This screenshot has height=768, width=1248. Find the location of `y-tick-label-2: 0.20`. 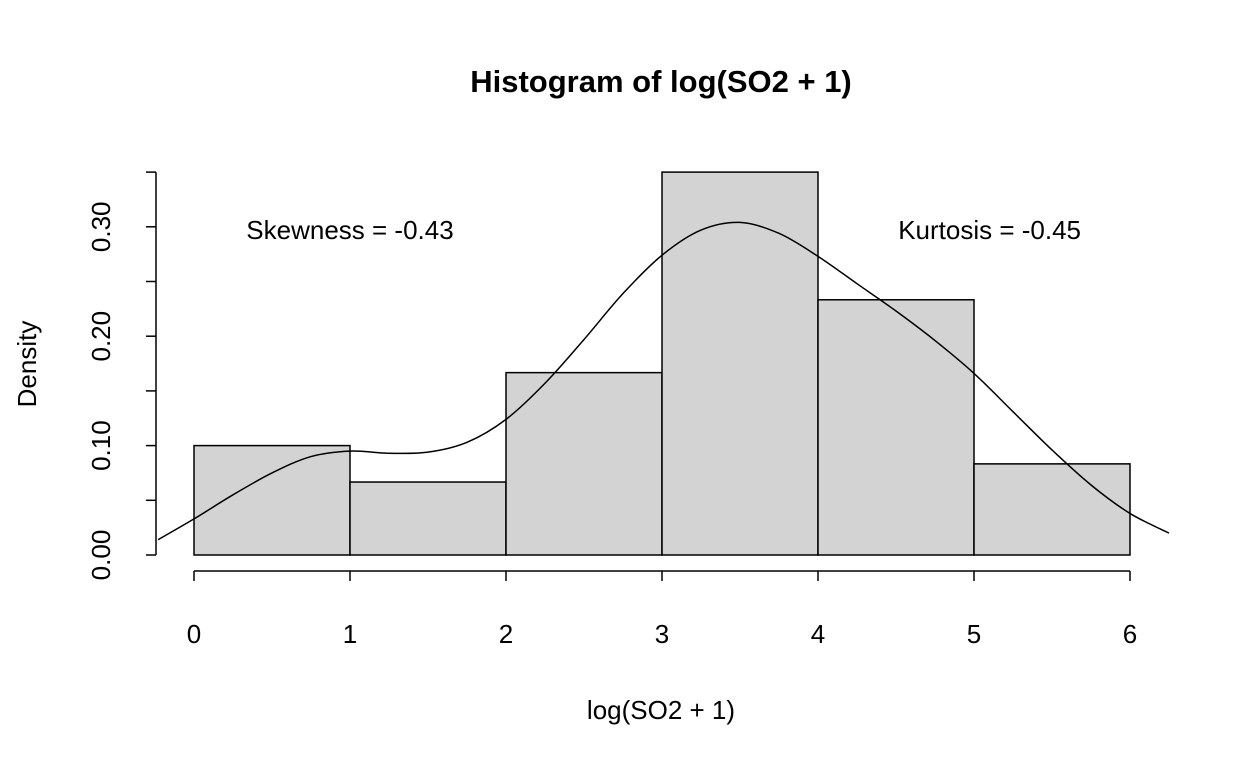

y-tick-label-2: 0.20 is located at coordinates (101, 336).